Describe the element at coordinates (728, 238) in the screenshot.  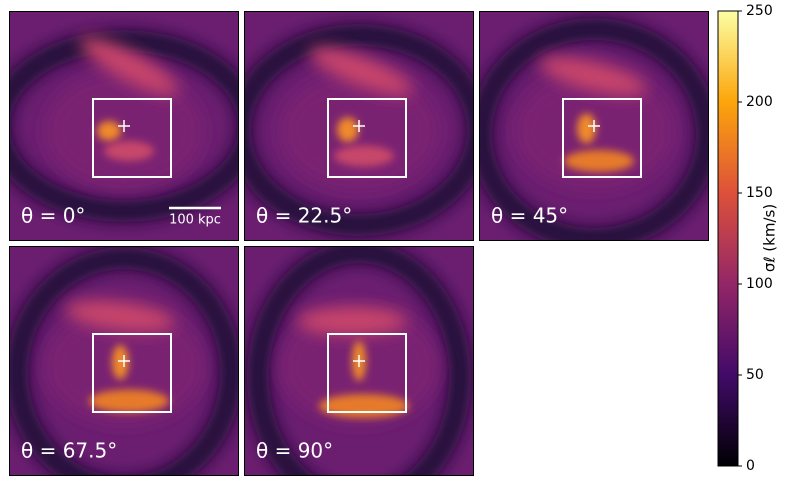
I see `colorbar` at that location.